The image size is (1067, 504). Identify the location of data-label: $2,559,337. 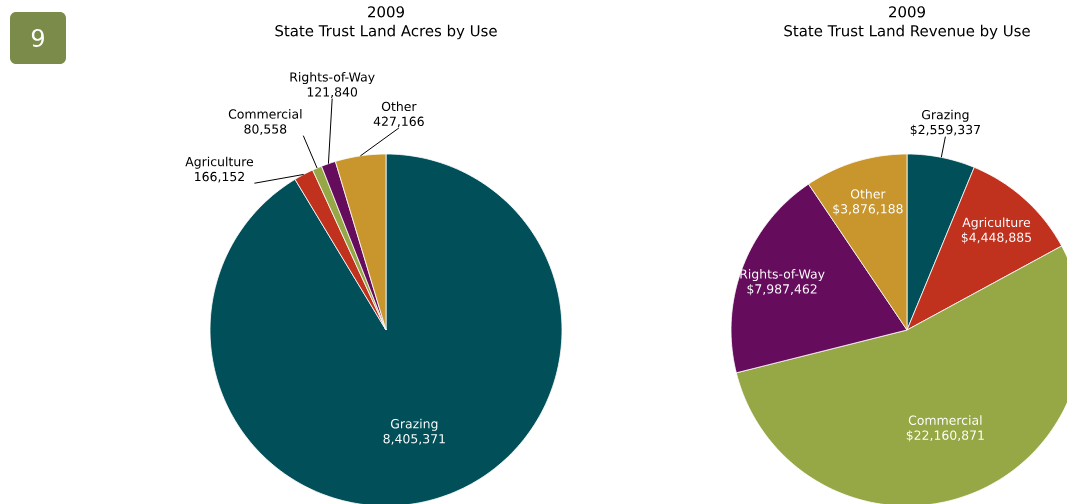
(945, 130).